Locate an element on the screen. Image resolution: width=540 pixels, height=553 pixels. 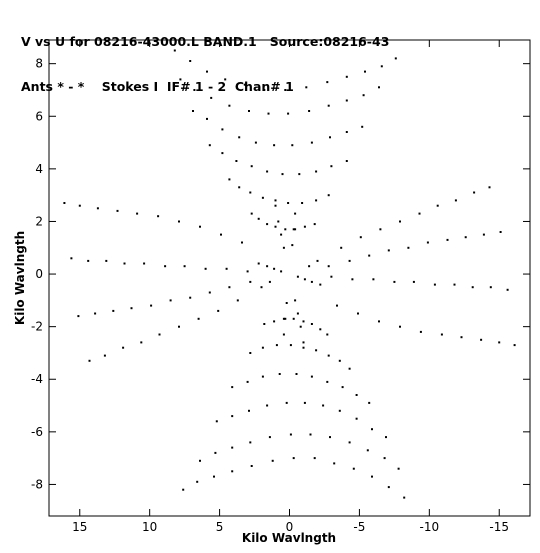
x-tick-label: 10 is located at coordinates (149, 527).